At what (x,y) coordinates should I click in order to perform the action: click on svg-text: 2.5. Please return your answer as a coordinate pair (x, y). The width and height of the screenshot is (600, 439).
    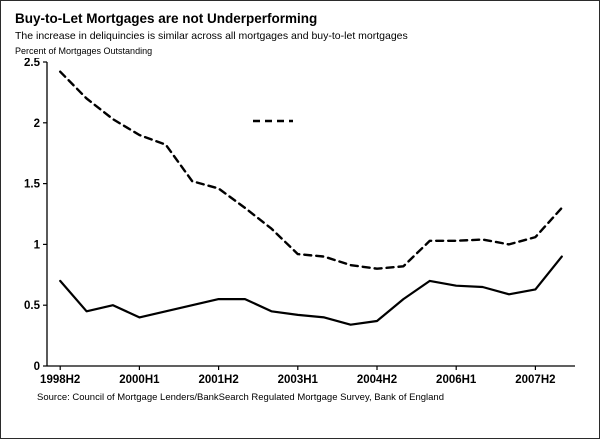
    Looking at the image, I should click on (32, 63).